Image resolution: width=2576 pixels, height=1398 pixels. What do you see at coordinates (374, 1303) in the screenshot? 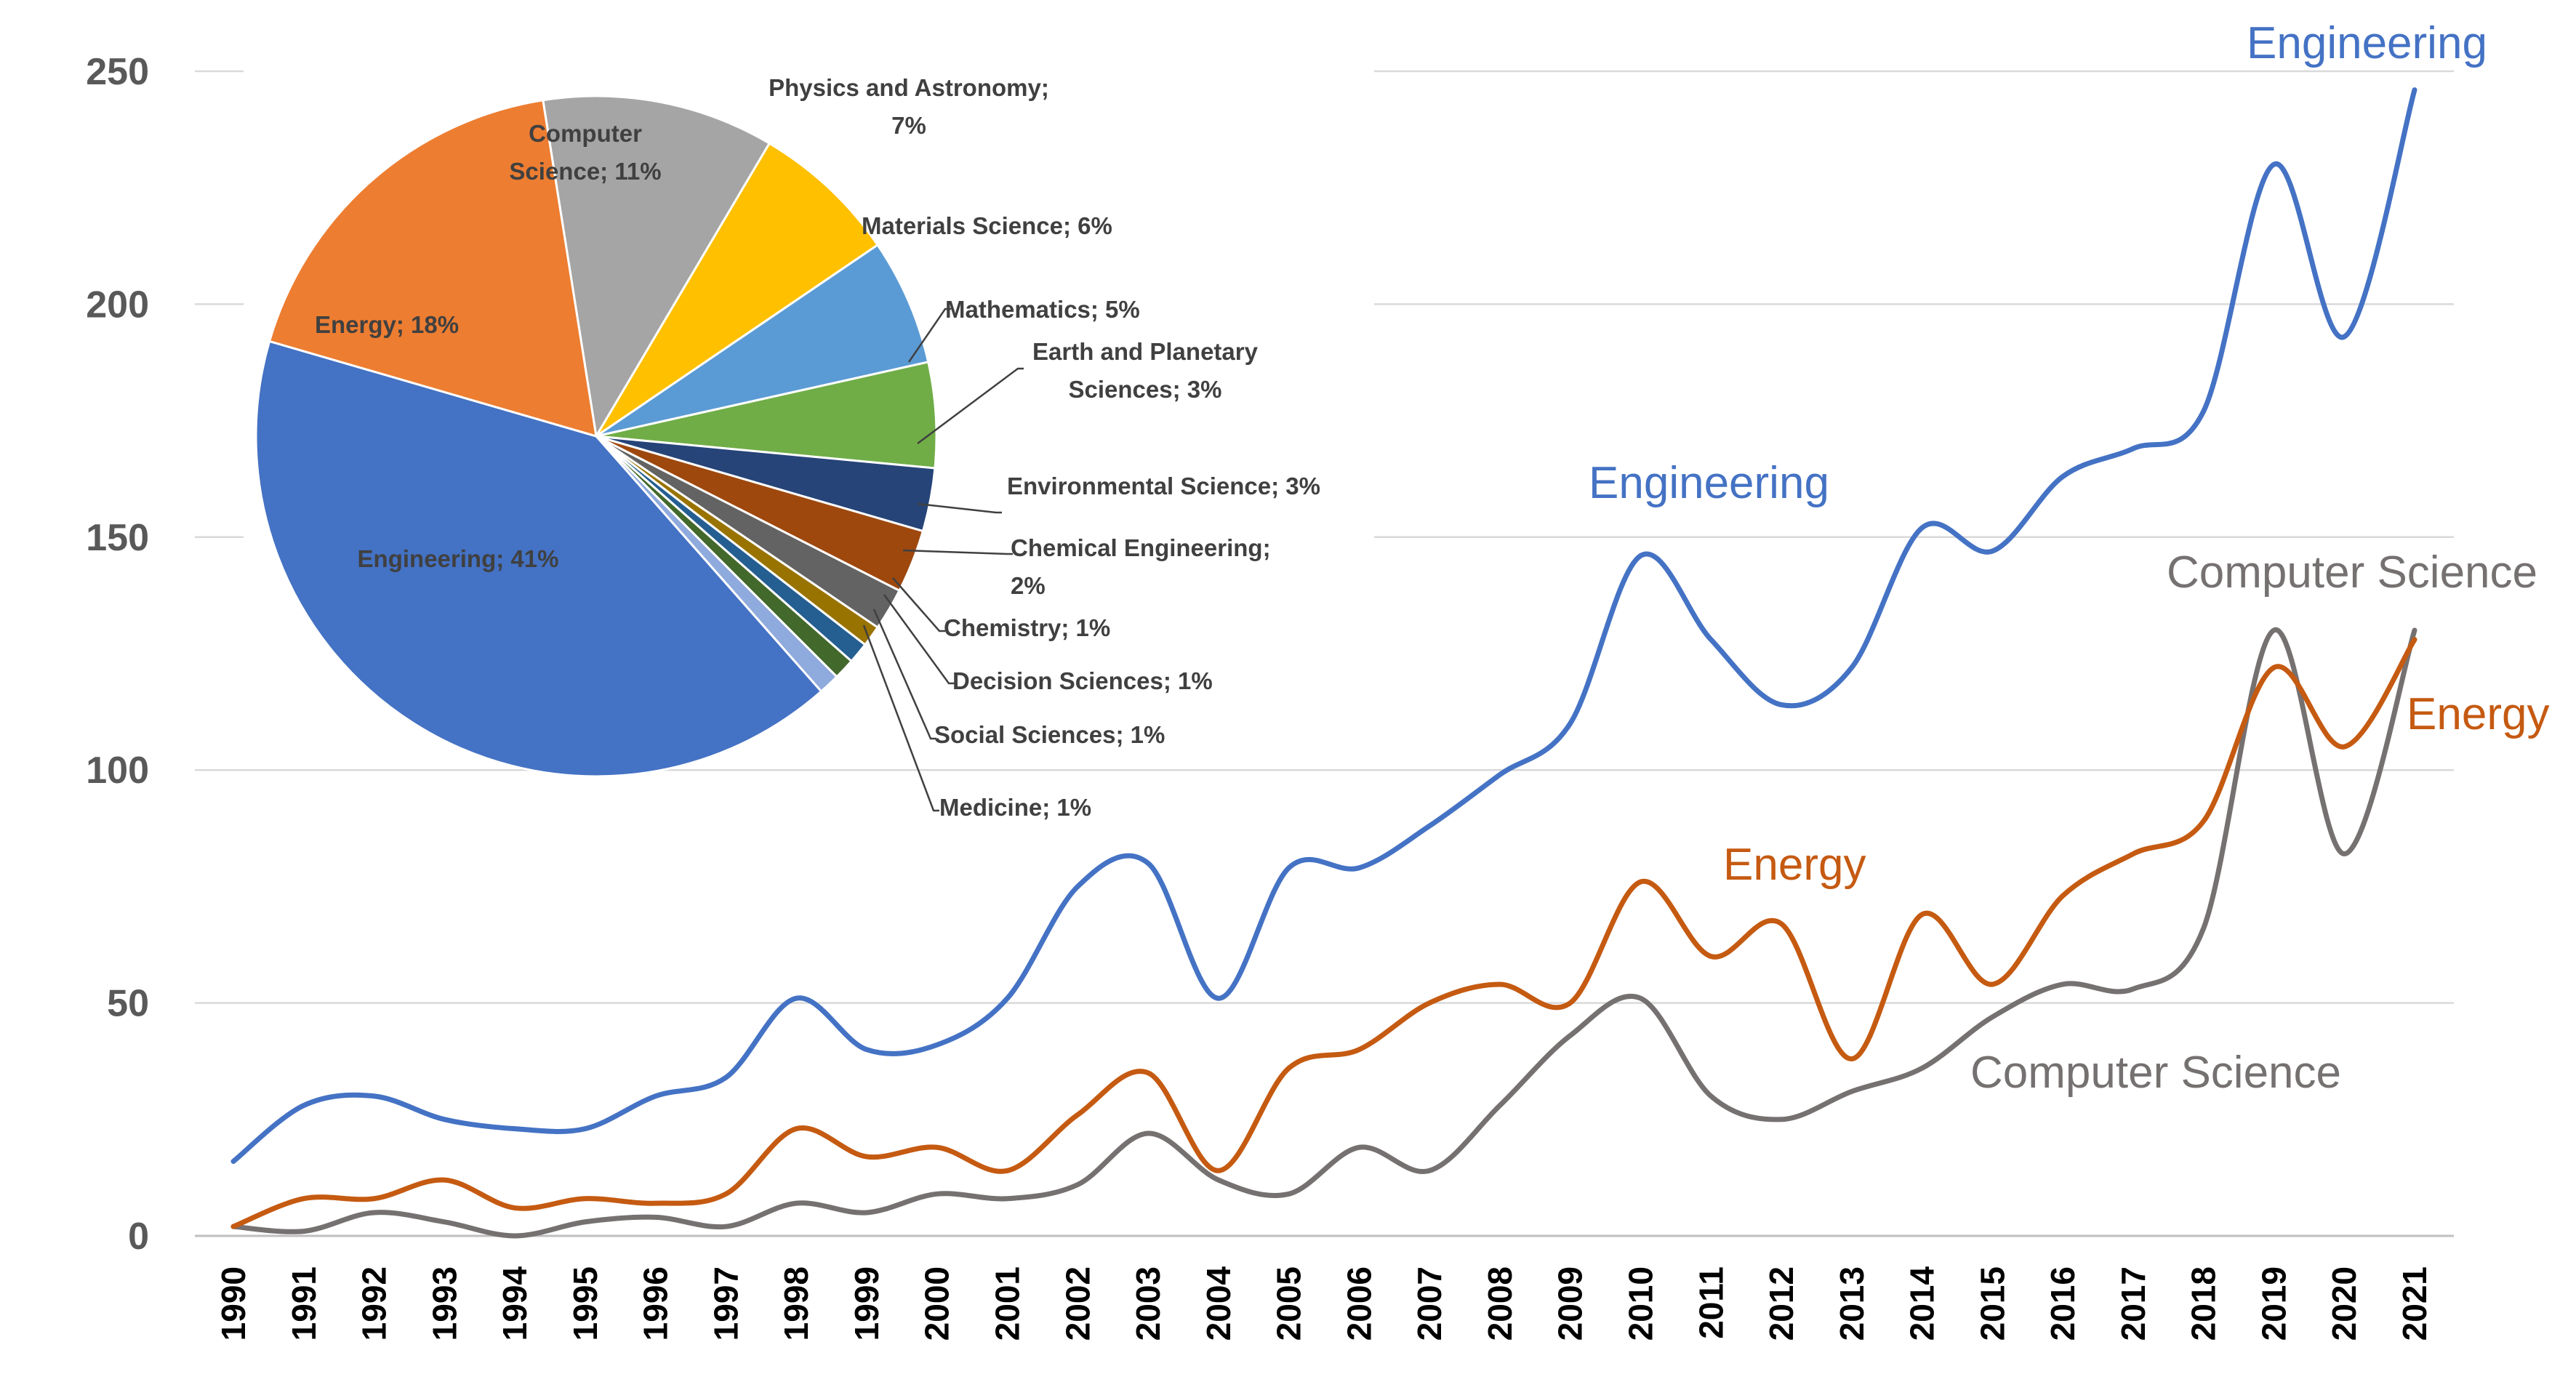
I see `x-tick-label-1992: 1992` at bounding box center [374, 1303].